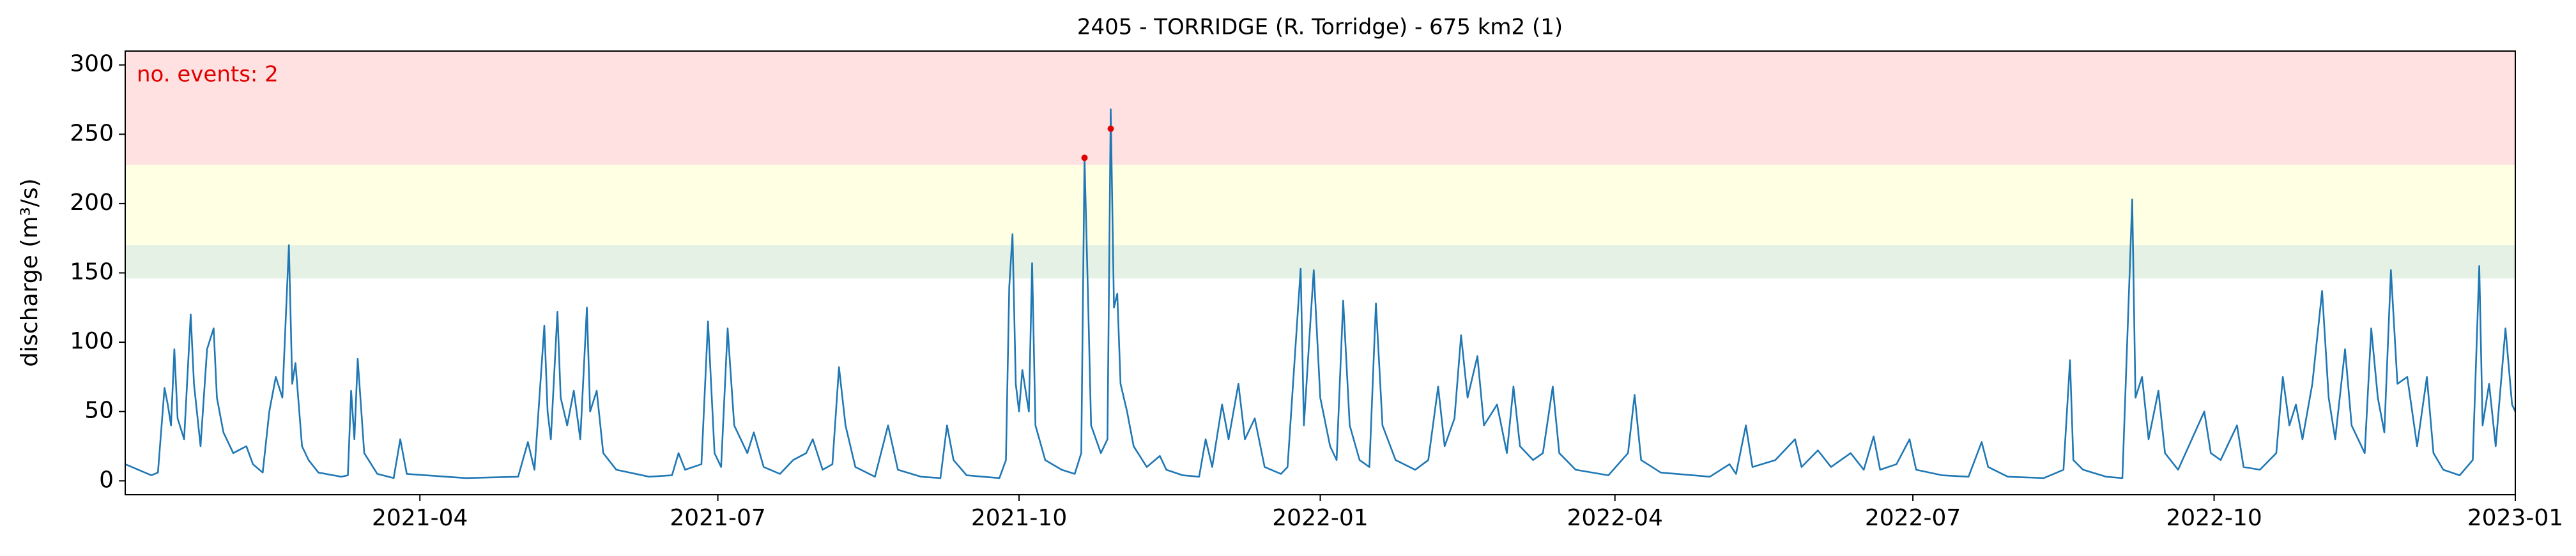 The image size is (2576, 556). I want to click on x-tick-label: 2021-07, so click(717, 518).